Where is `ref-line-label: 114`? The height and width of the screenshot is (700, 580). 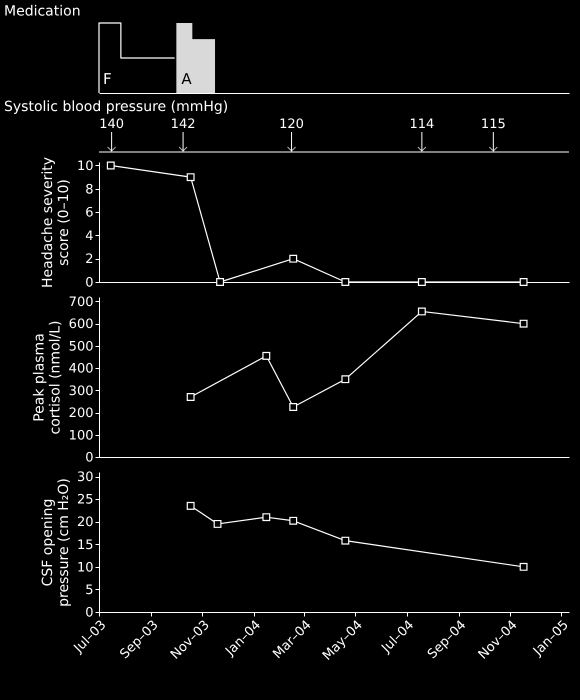
ref-line-label: 114 is located at coordinates (421, 124).